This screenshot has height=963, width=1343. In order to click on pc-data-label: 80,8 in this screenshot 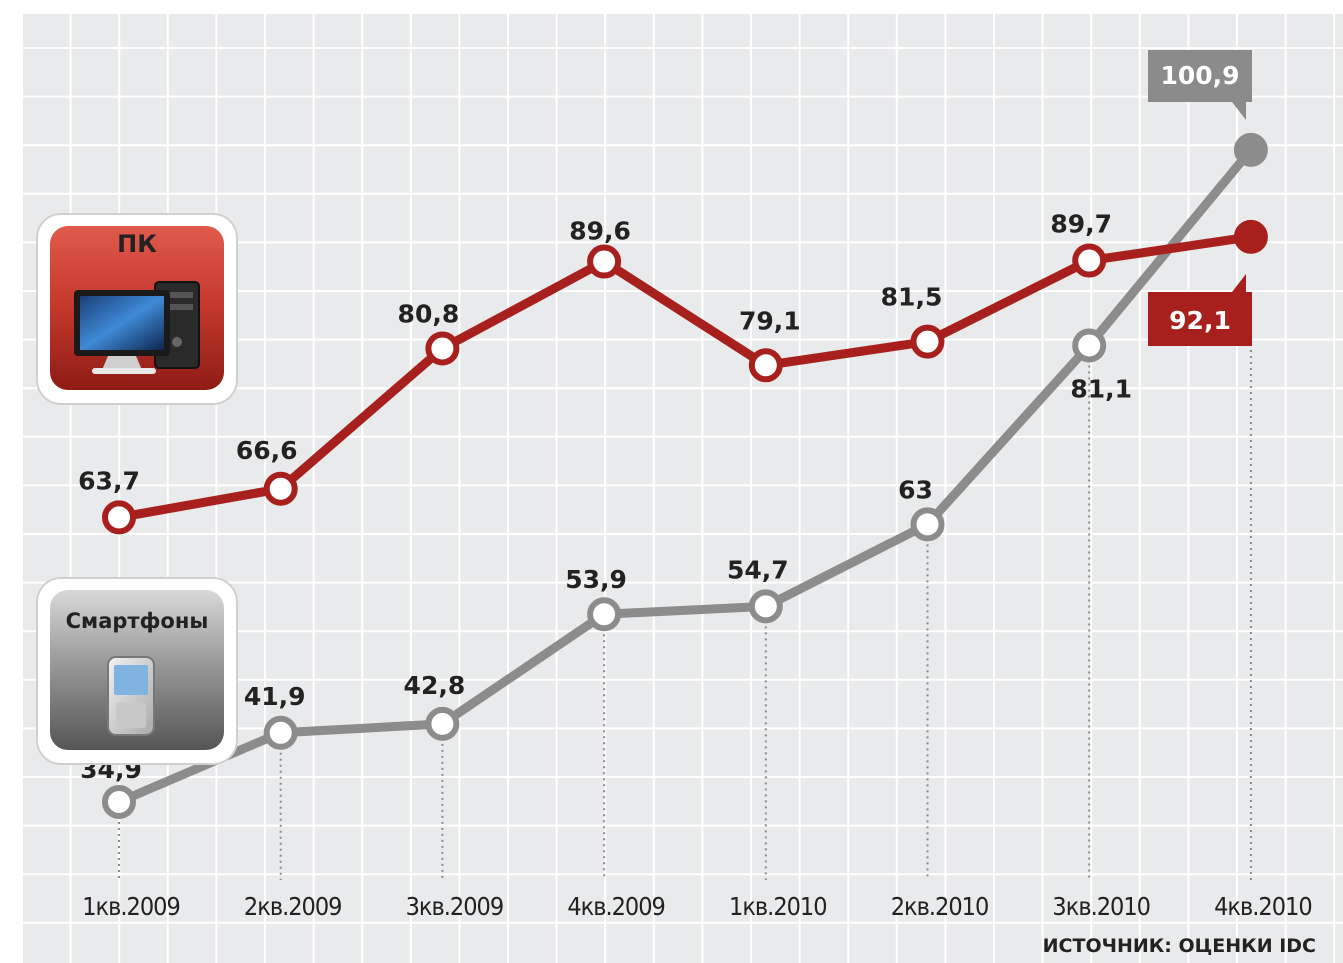, I will do `click(429, 313)`.